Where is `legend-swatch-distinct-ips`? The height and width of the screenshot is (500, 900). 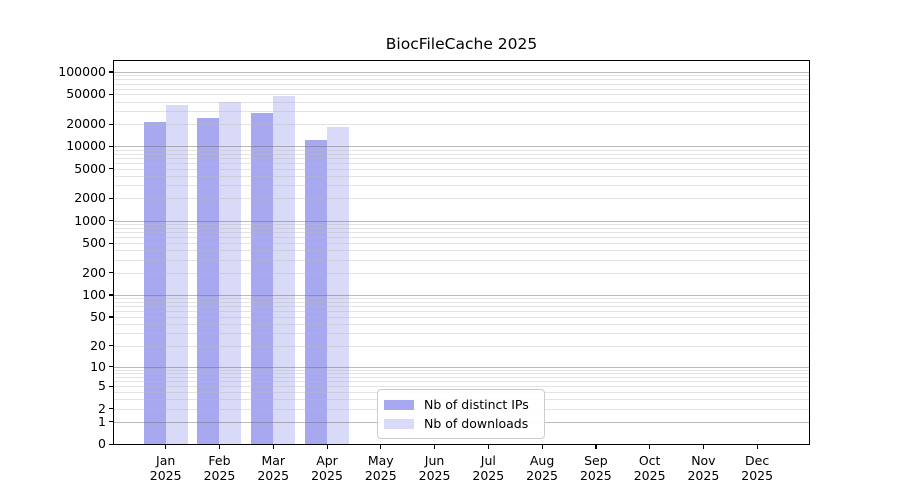 legend-swatch-distinct-ips is located at coordinates (399, 405).